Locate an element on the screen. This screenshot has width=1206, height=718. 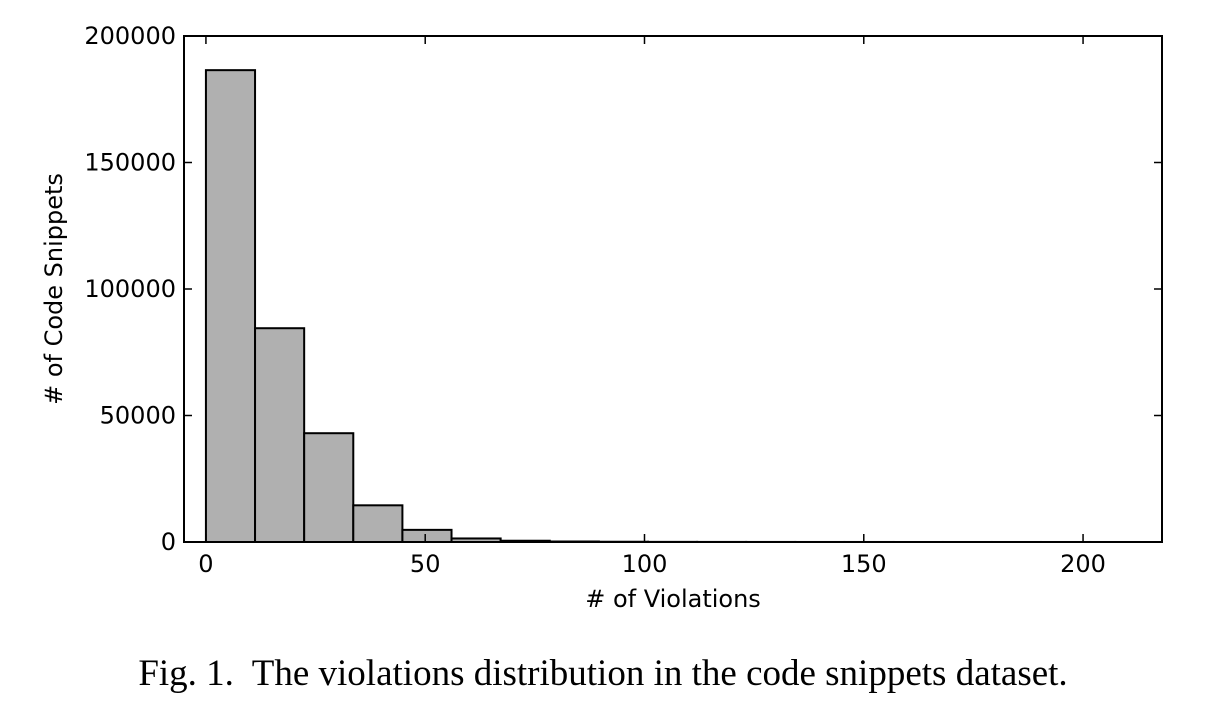
x-tick-label: 0 is located at coordinates (205, 564).